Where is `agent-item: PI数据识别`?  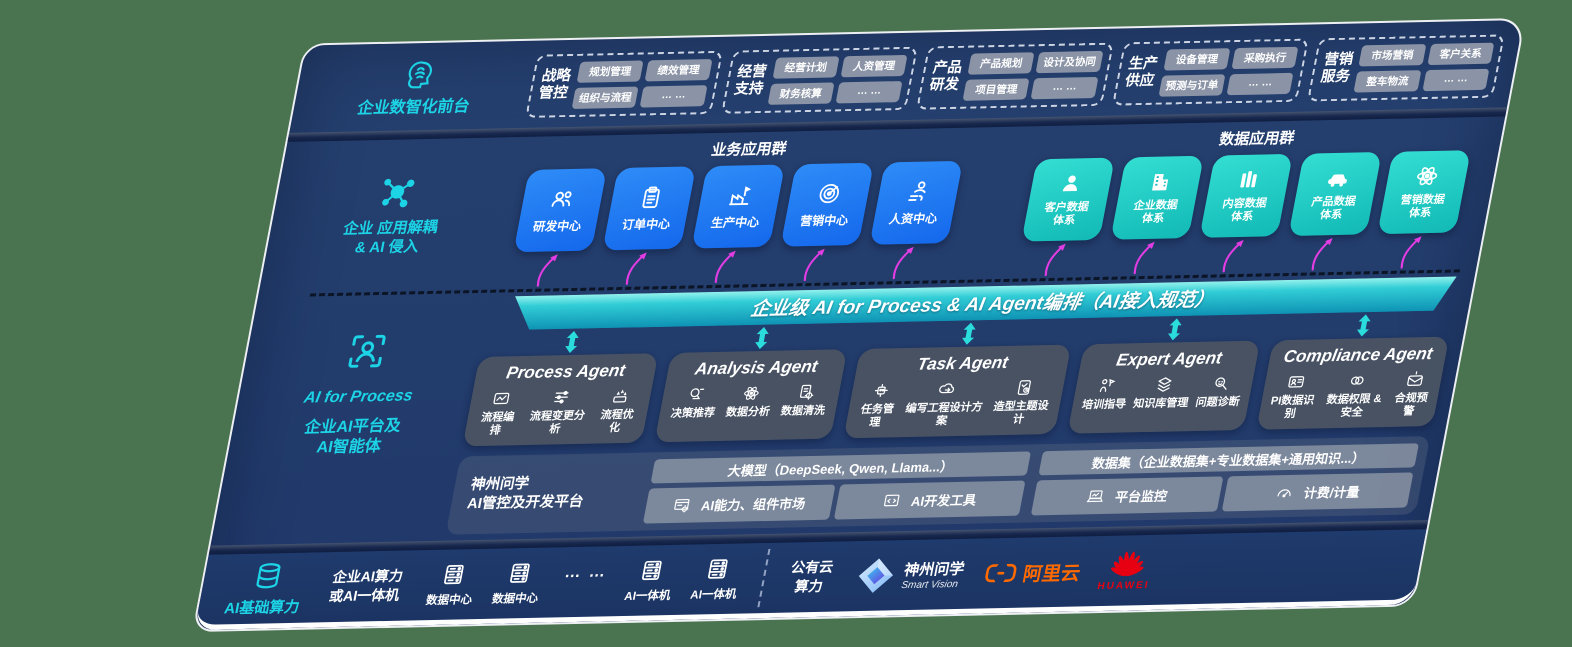
agent-item: PI数据识别 is located at coordinates (1293, 396).